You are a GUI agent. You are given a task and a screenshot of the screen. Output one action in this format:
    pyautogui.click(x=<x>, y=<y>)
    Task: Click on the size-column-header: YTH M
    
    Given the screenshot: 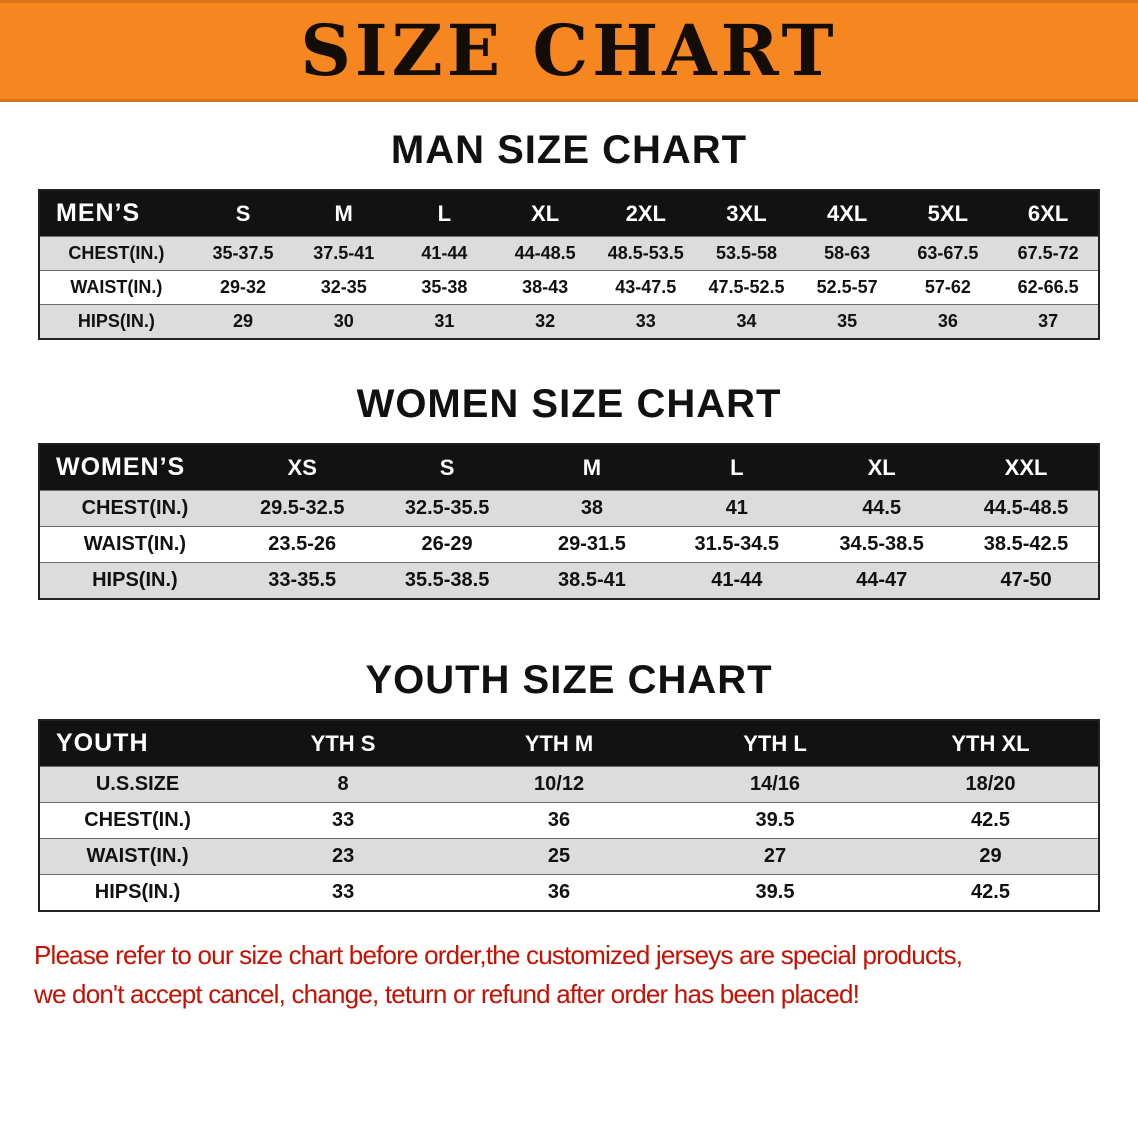 What is the action you would take?
    pyautogui.click(x=559, y=743)
    